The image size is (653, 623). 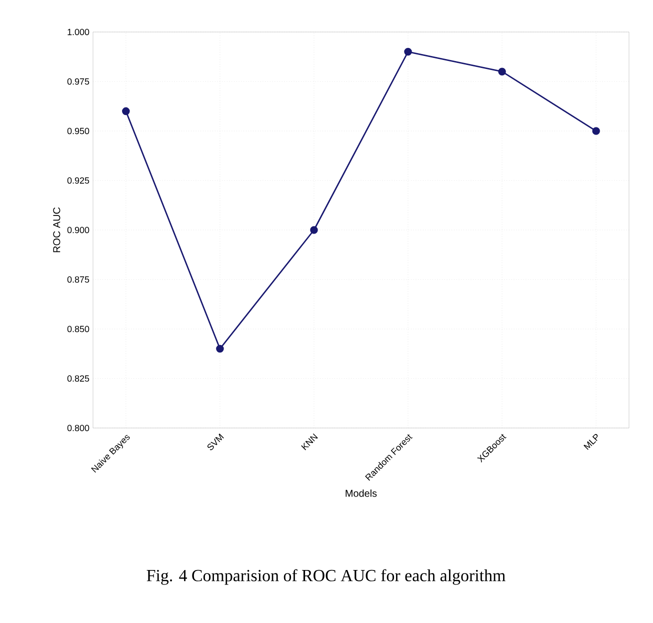 What do you see at coordinates (78, 428) in the screenshot?
I see `y-tick-label: 0.800` at bounding box center [78, 428].